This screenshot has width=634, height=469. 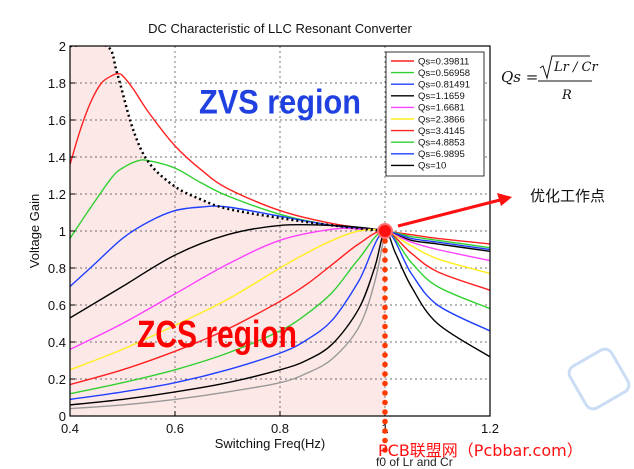 I want to click on y-tick-label-2: 0.4, so click(x=57, y=342).